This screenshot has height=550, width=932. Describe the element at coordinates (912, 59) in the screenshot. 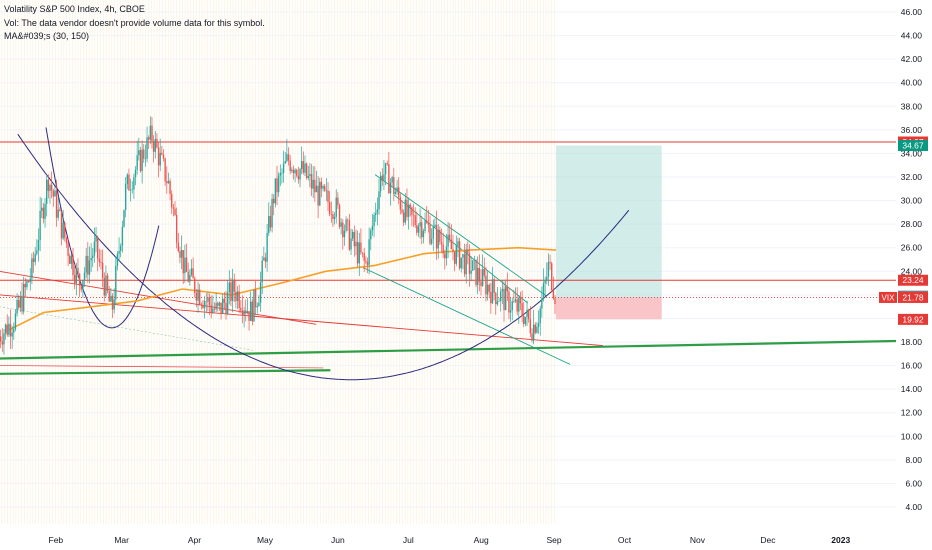

I see `y-tick-label: 42.00` at that location.